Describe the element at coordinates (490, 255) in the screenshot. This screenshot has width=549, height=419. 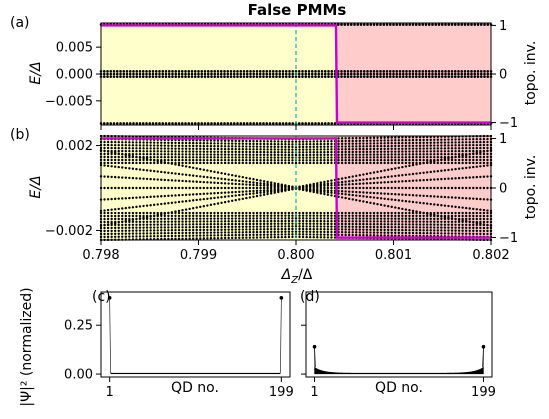
I see `panel-b-x-tick-label: 0.802` at that location.